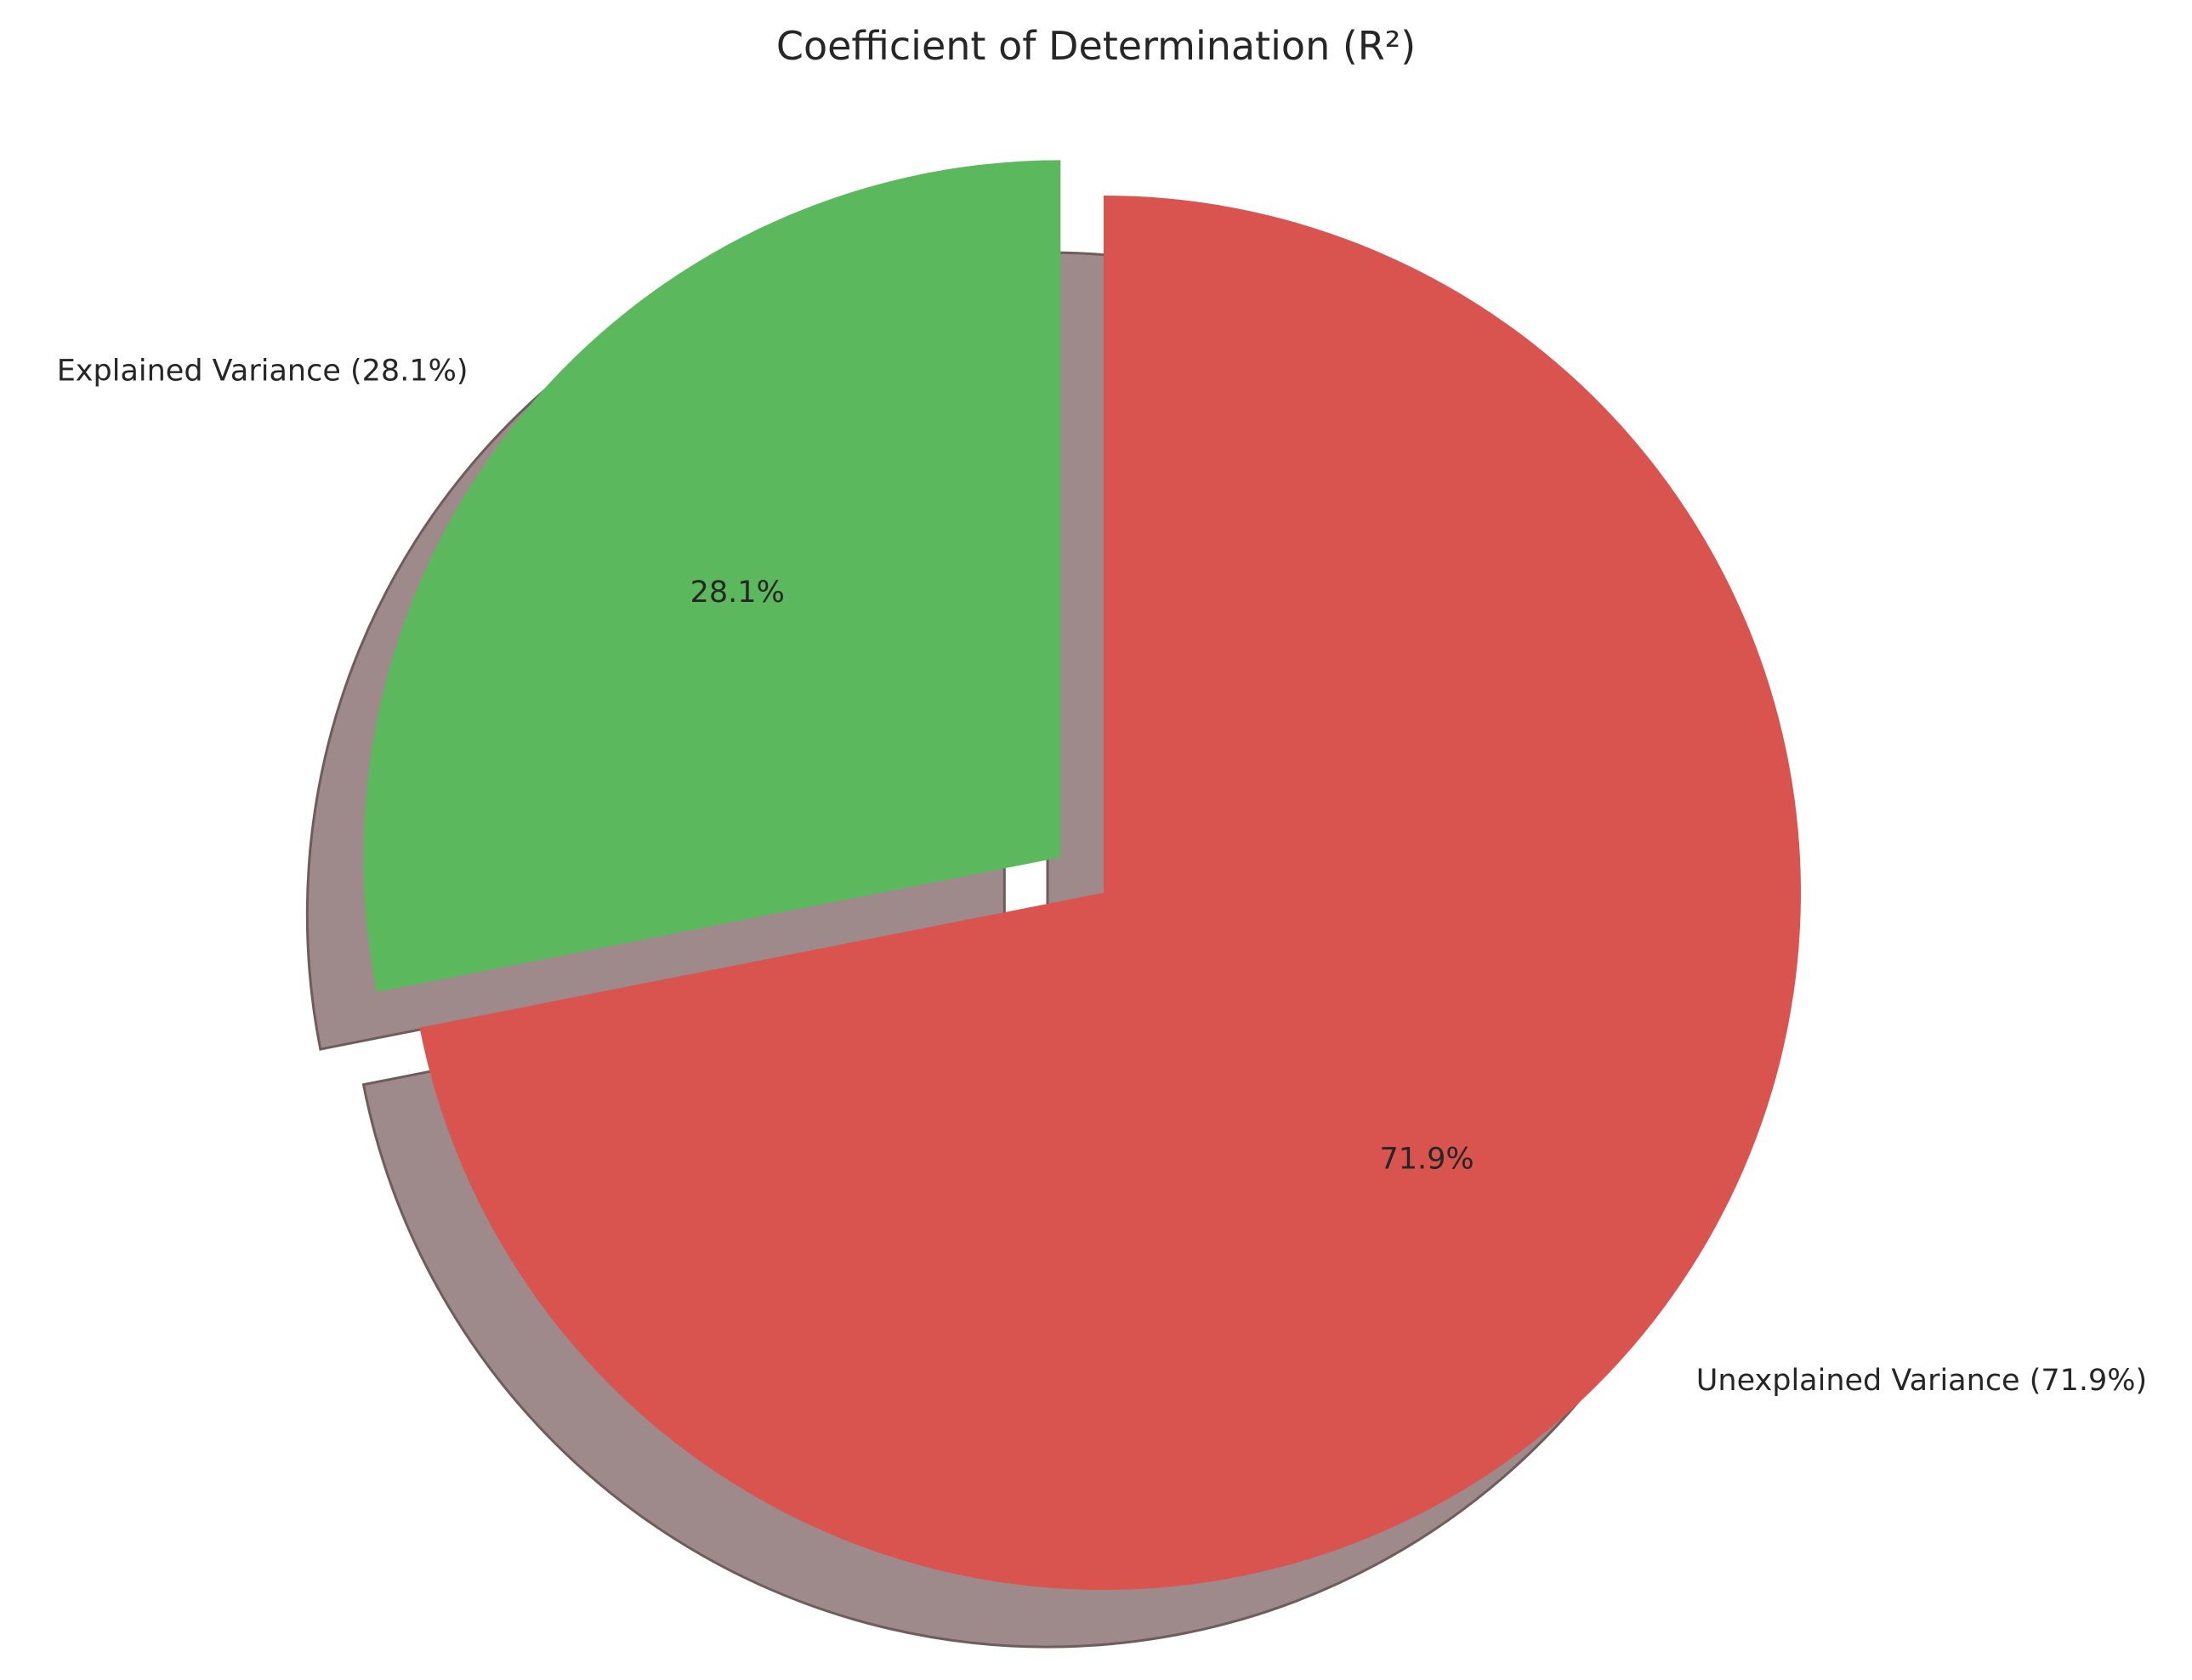 The width and height of the screenshot is (2192, 1680). Describe the element at coordinates (262, 372) in the screenshot. I see `slice-label-explained-variance: Explained Variance (28.1%)` at that location.